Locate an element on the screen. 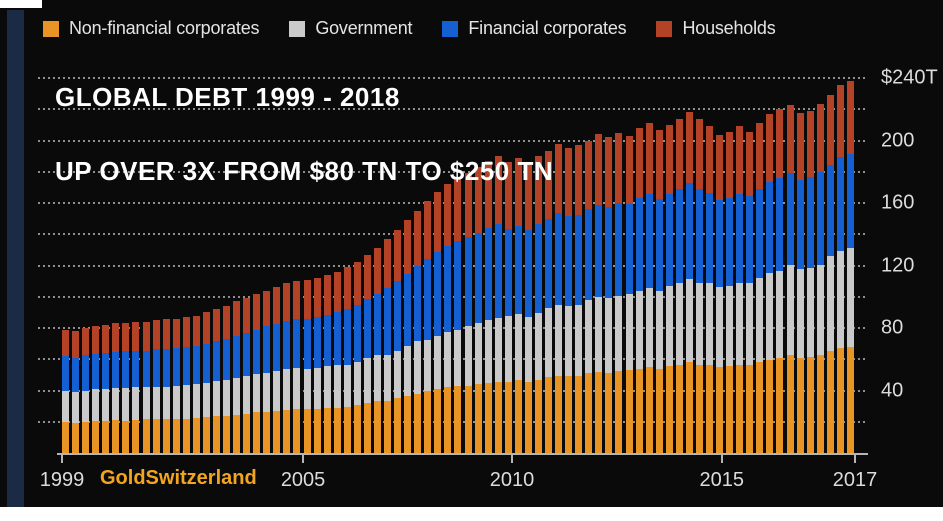  bar-2016-Q4 is located at coordinates (780, 281).